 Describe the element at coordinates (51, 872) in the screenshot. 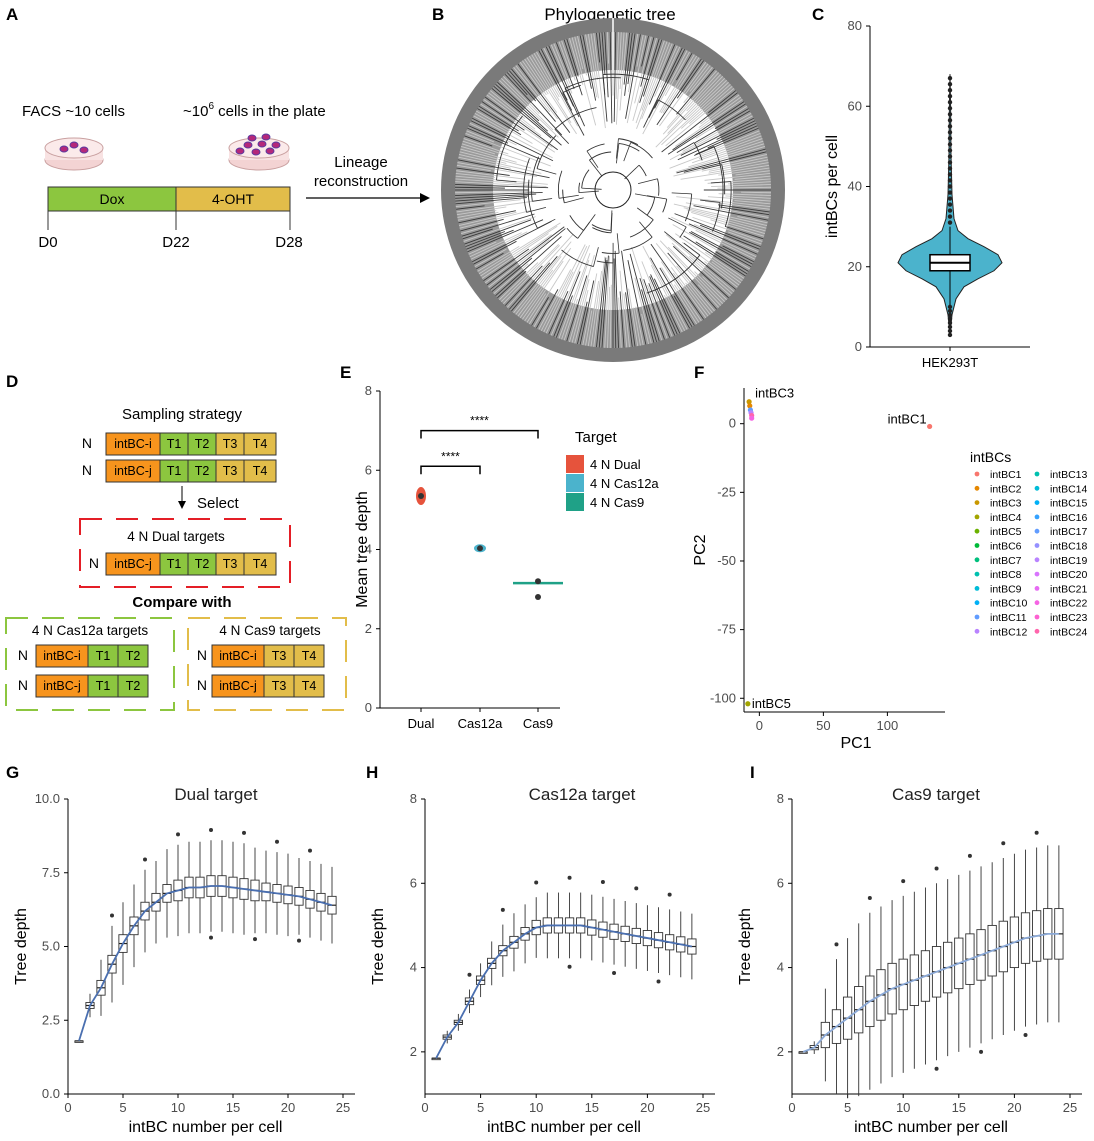

I see `y-tick-label: 7.5` at that location.